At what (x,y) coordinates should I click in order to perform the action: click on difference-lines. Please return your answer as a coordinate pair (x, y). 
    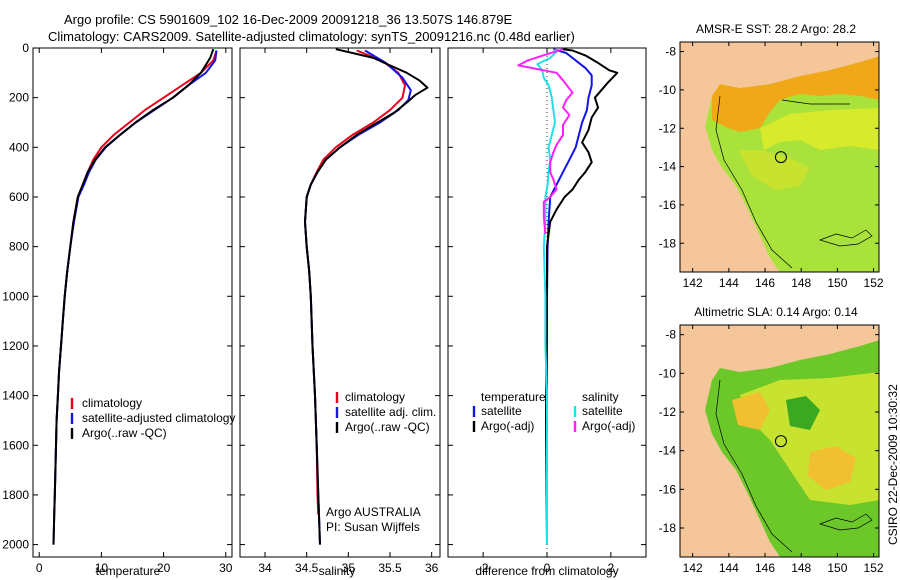
    Looking at the image, I should click on (568, 296).